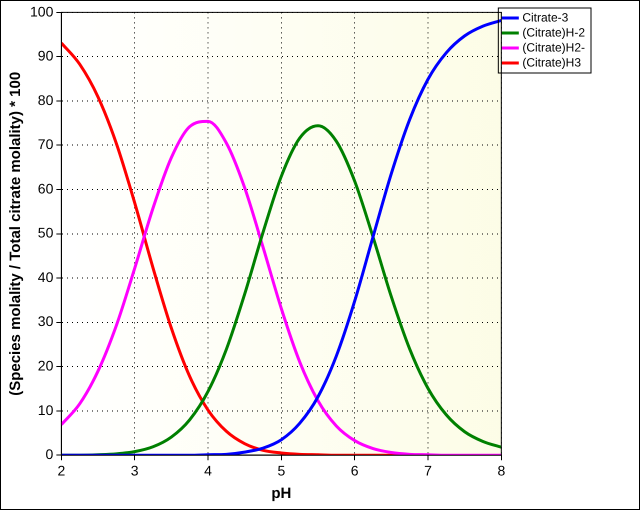 Image resolution: width=640 pixels, height=510 pixels. What do you see at coordinates (46, 276) in the screenshot?
I see `y-tick-label: 40` at bounding box center [46, 276].